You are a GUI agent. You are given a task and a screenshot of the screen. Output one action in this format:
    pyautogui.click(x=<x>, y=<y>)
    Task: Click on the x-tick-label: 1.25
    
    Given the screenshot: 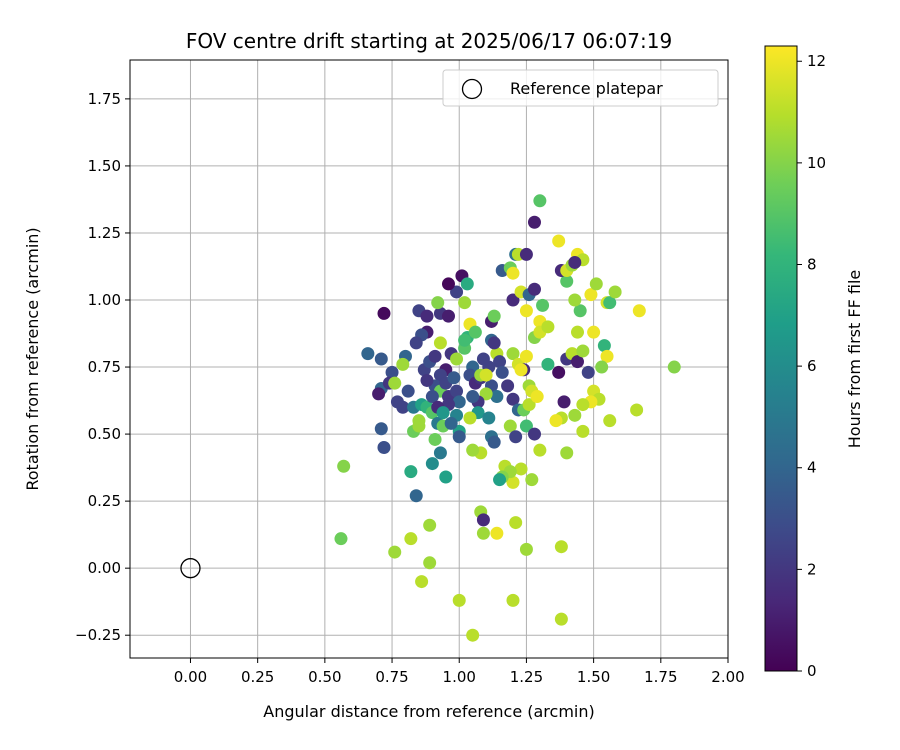 What is the action you would take?
    pyautogui.click(x=526, y=677)
    